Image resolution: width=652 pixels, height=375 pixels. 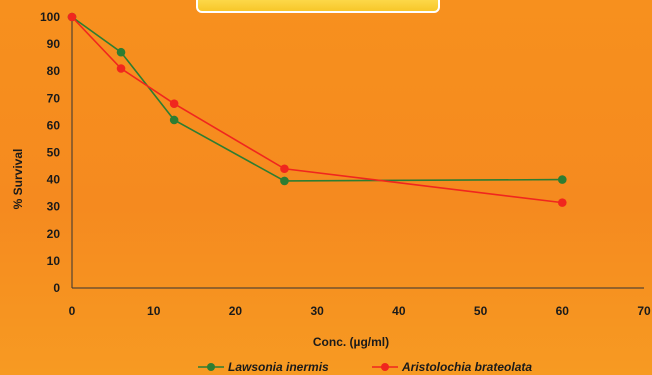 I want to click on y-tick-label: 40, so click(x=54, y=180).